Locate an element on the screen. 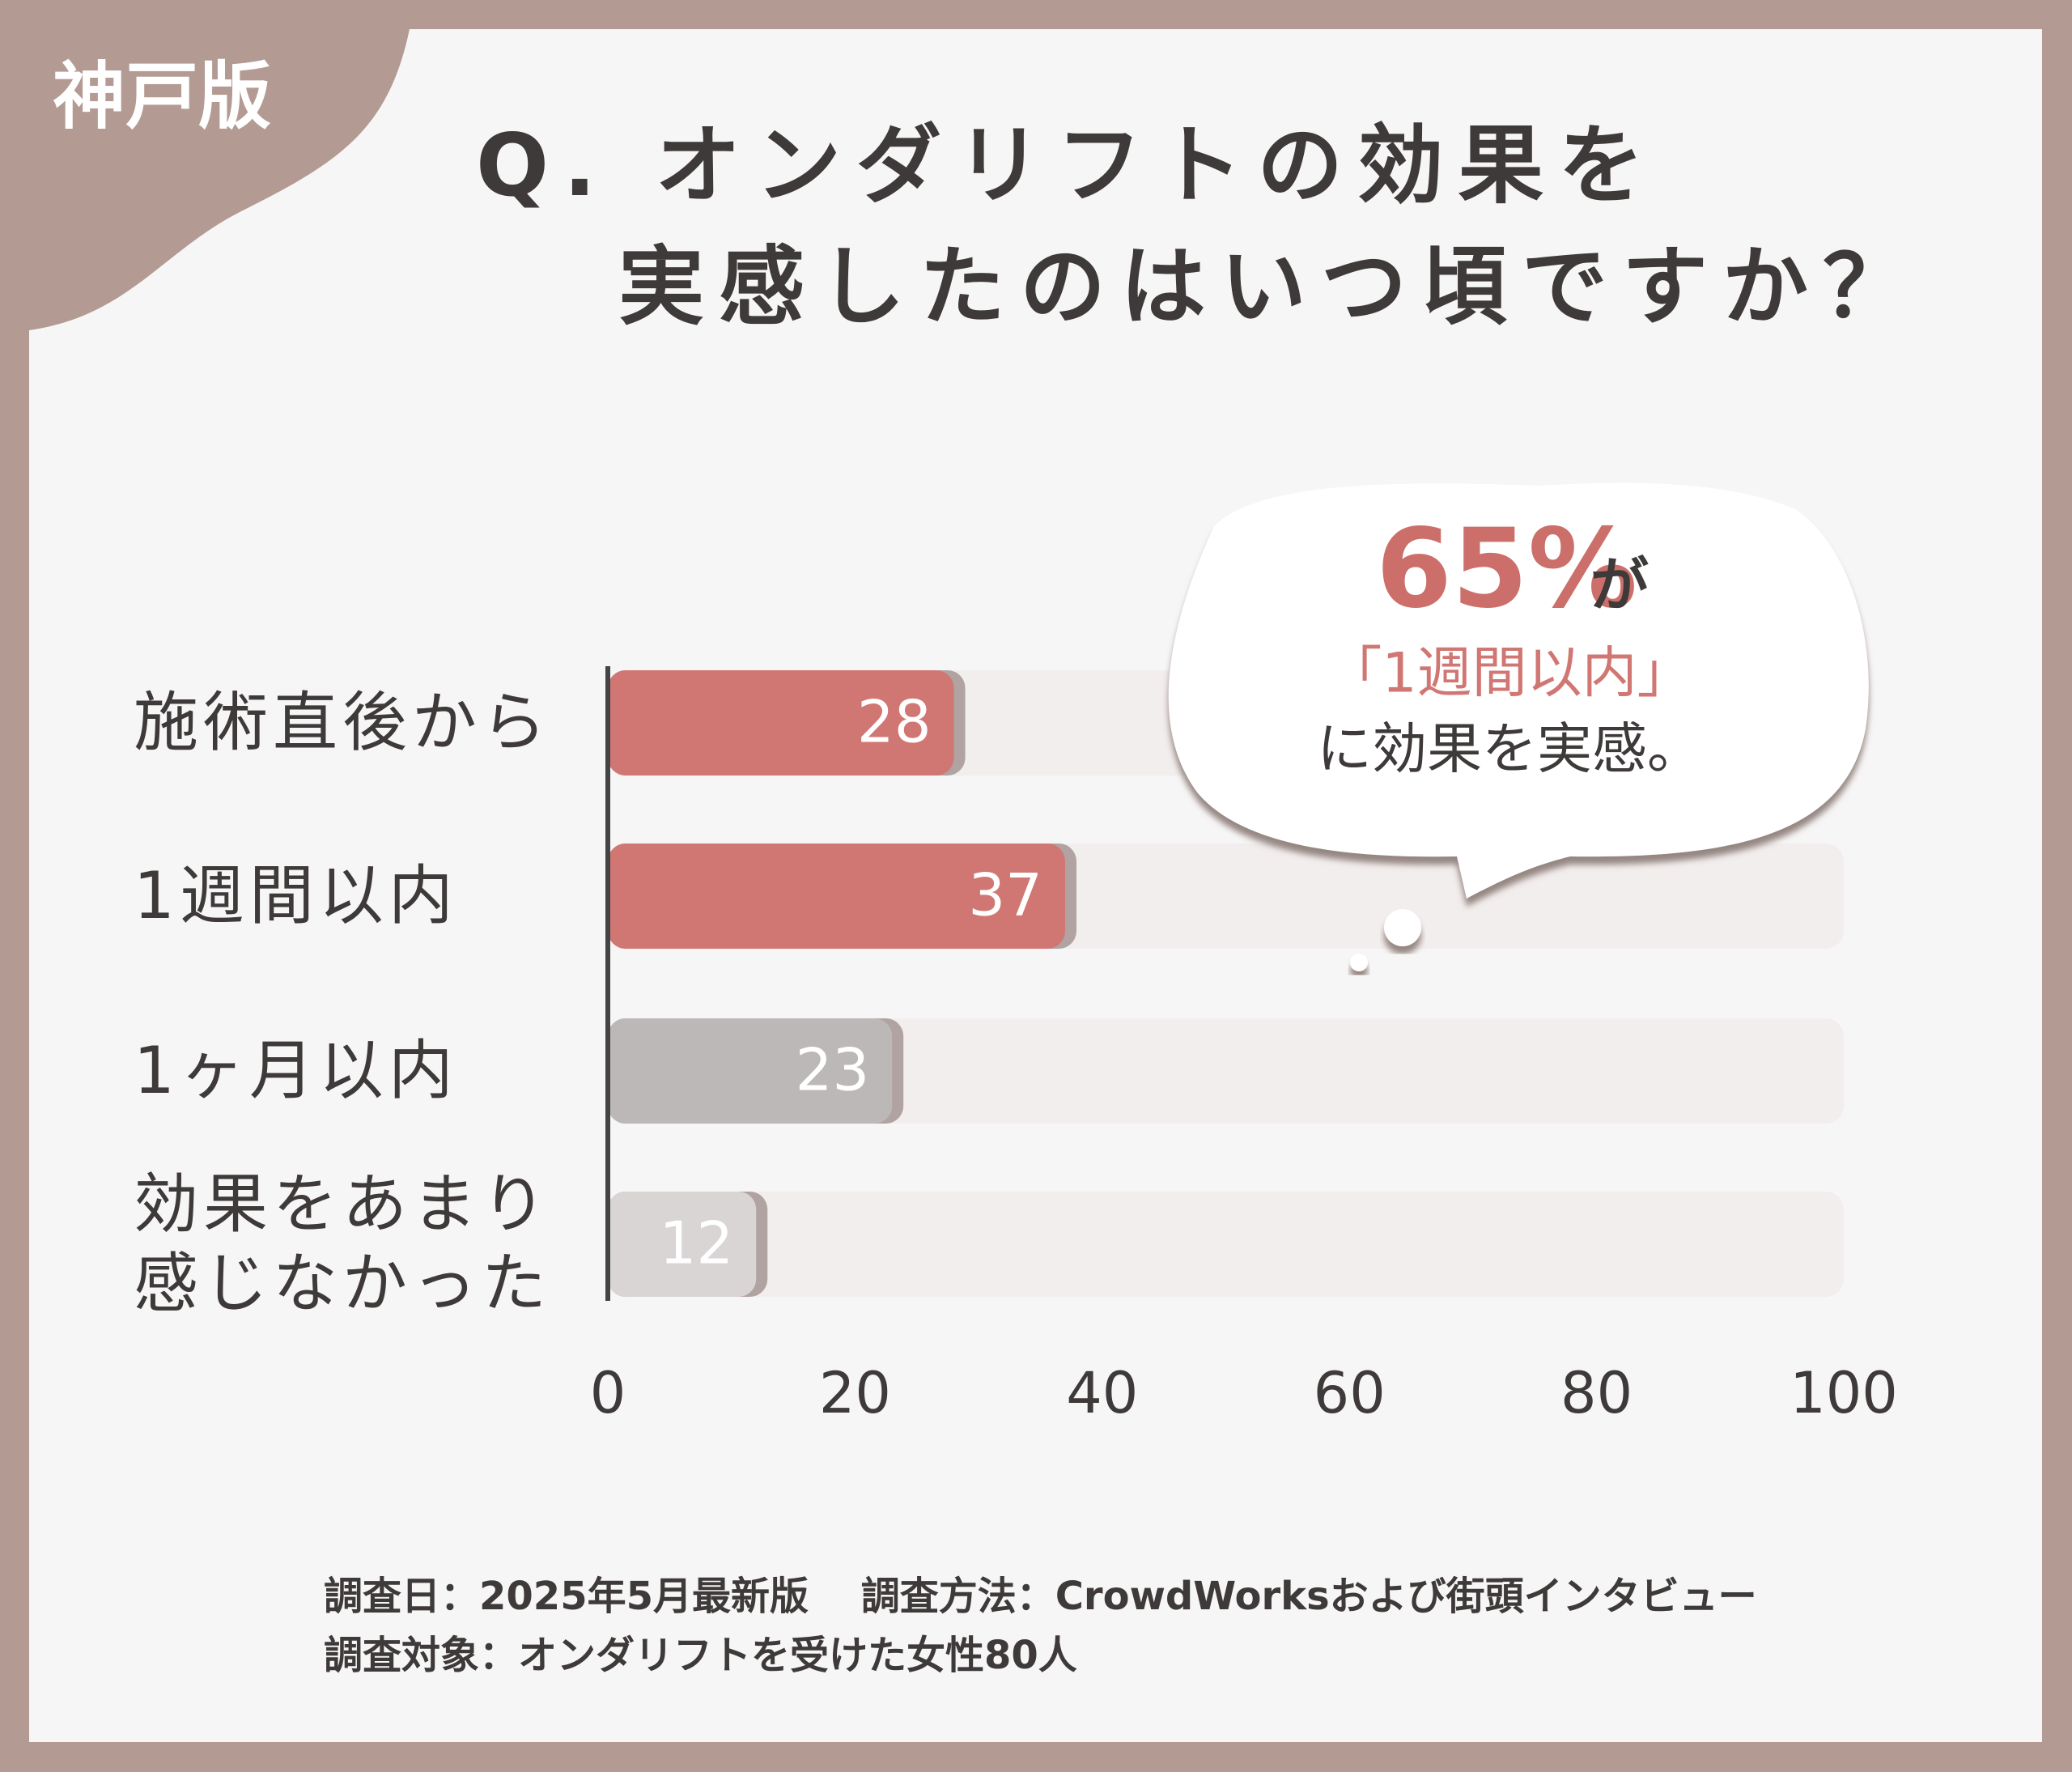 Image resolution: width=2072 pixels, height=1772 pixels. x-tick-label: 100 is located at coordinates (1844, 1393).